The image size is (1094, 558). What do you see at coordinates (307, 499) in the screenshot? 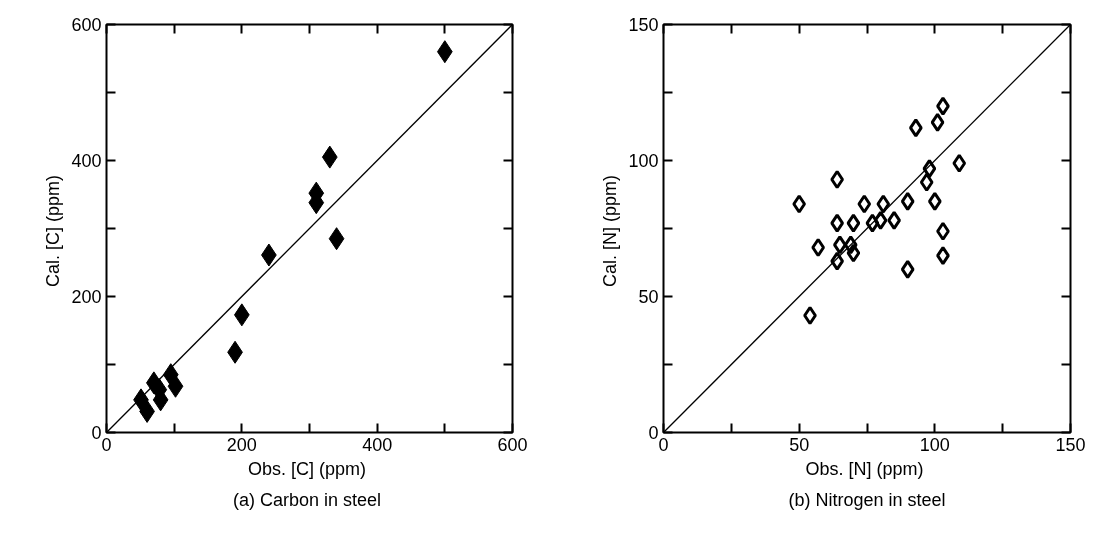
I see `text: (a) Carbon in steel` at bounding box center [307, 499].